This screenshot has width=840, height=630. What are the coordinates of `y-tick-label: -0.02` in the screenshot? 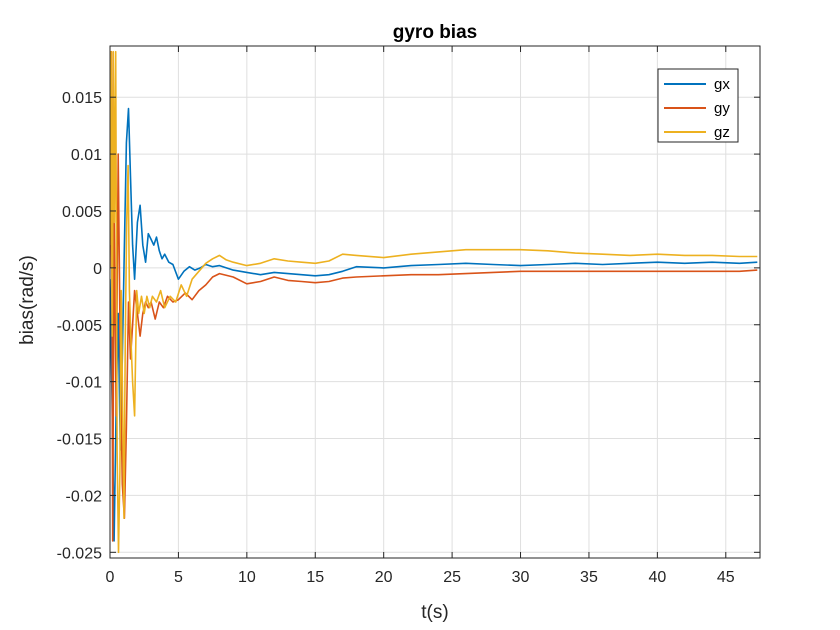 It's located at (84, 496).